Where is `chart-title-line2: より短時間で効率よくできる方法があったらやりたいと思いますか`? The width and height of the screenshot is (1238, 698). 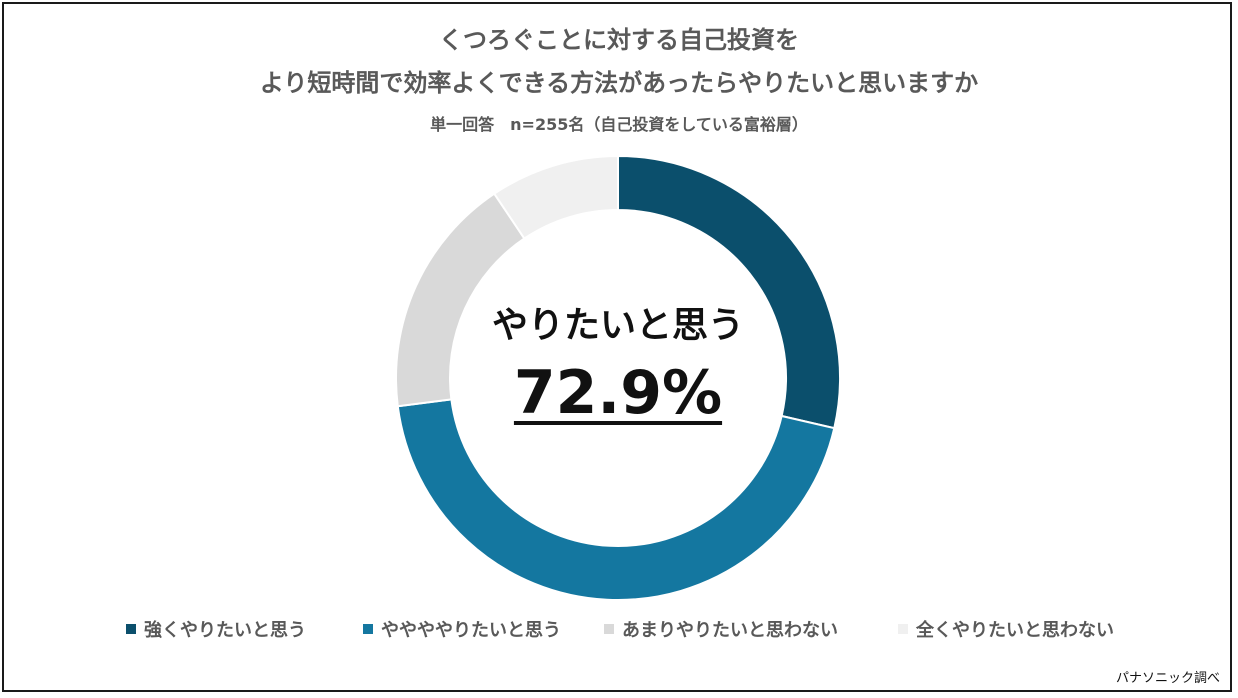 chart-title-line2: より短時間で効率よくできる方法があったらやりたいと思いますか is located at coordinates (619, 83).